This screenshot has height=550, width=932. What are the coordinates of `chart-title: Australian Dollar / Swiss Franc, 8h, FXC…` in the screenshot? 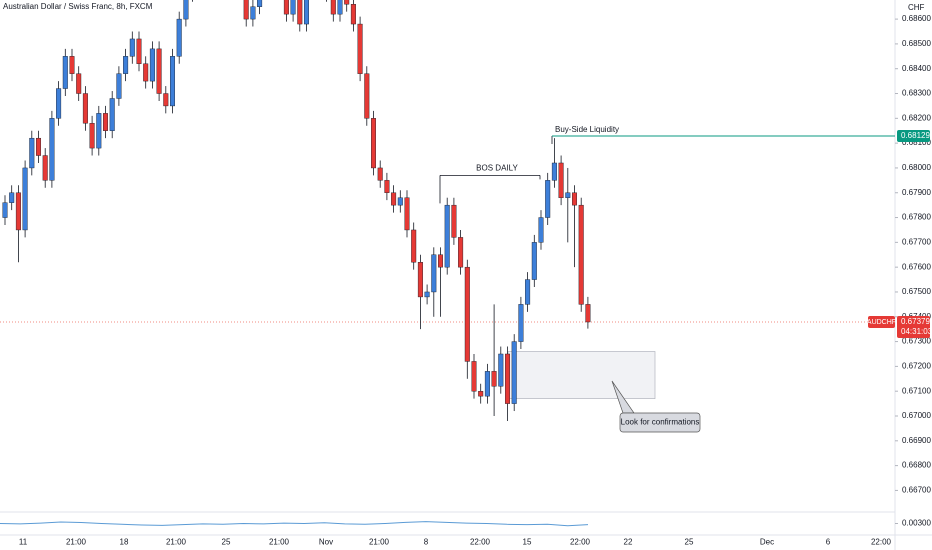 It's located at (78, 6).